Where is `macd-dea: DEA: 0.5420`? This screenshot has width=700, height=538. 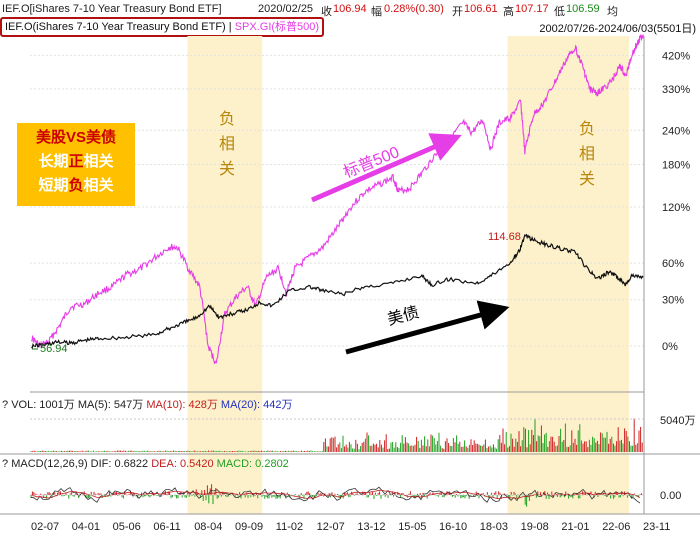
macd-dea: DEA: 0.5420 is located at coordinates (182, 464).